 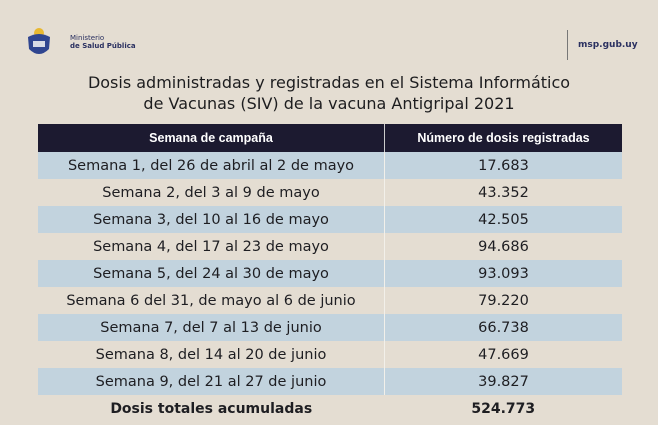 I want to click on ministry-line1: Ministerio, so click(x=87, y=38).